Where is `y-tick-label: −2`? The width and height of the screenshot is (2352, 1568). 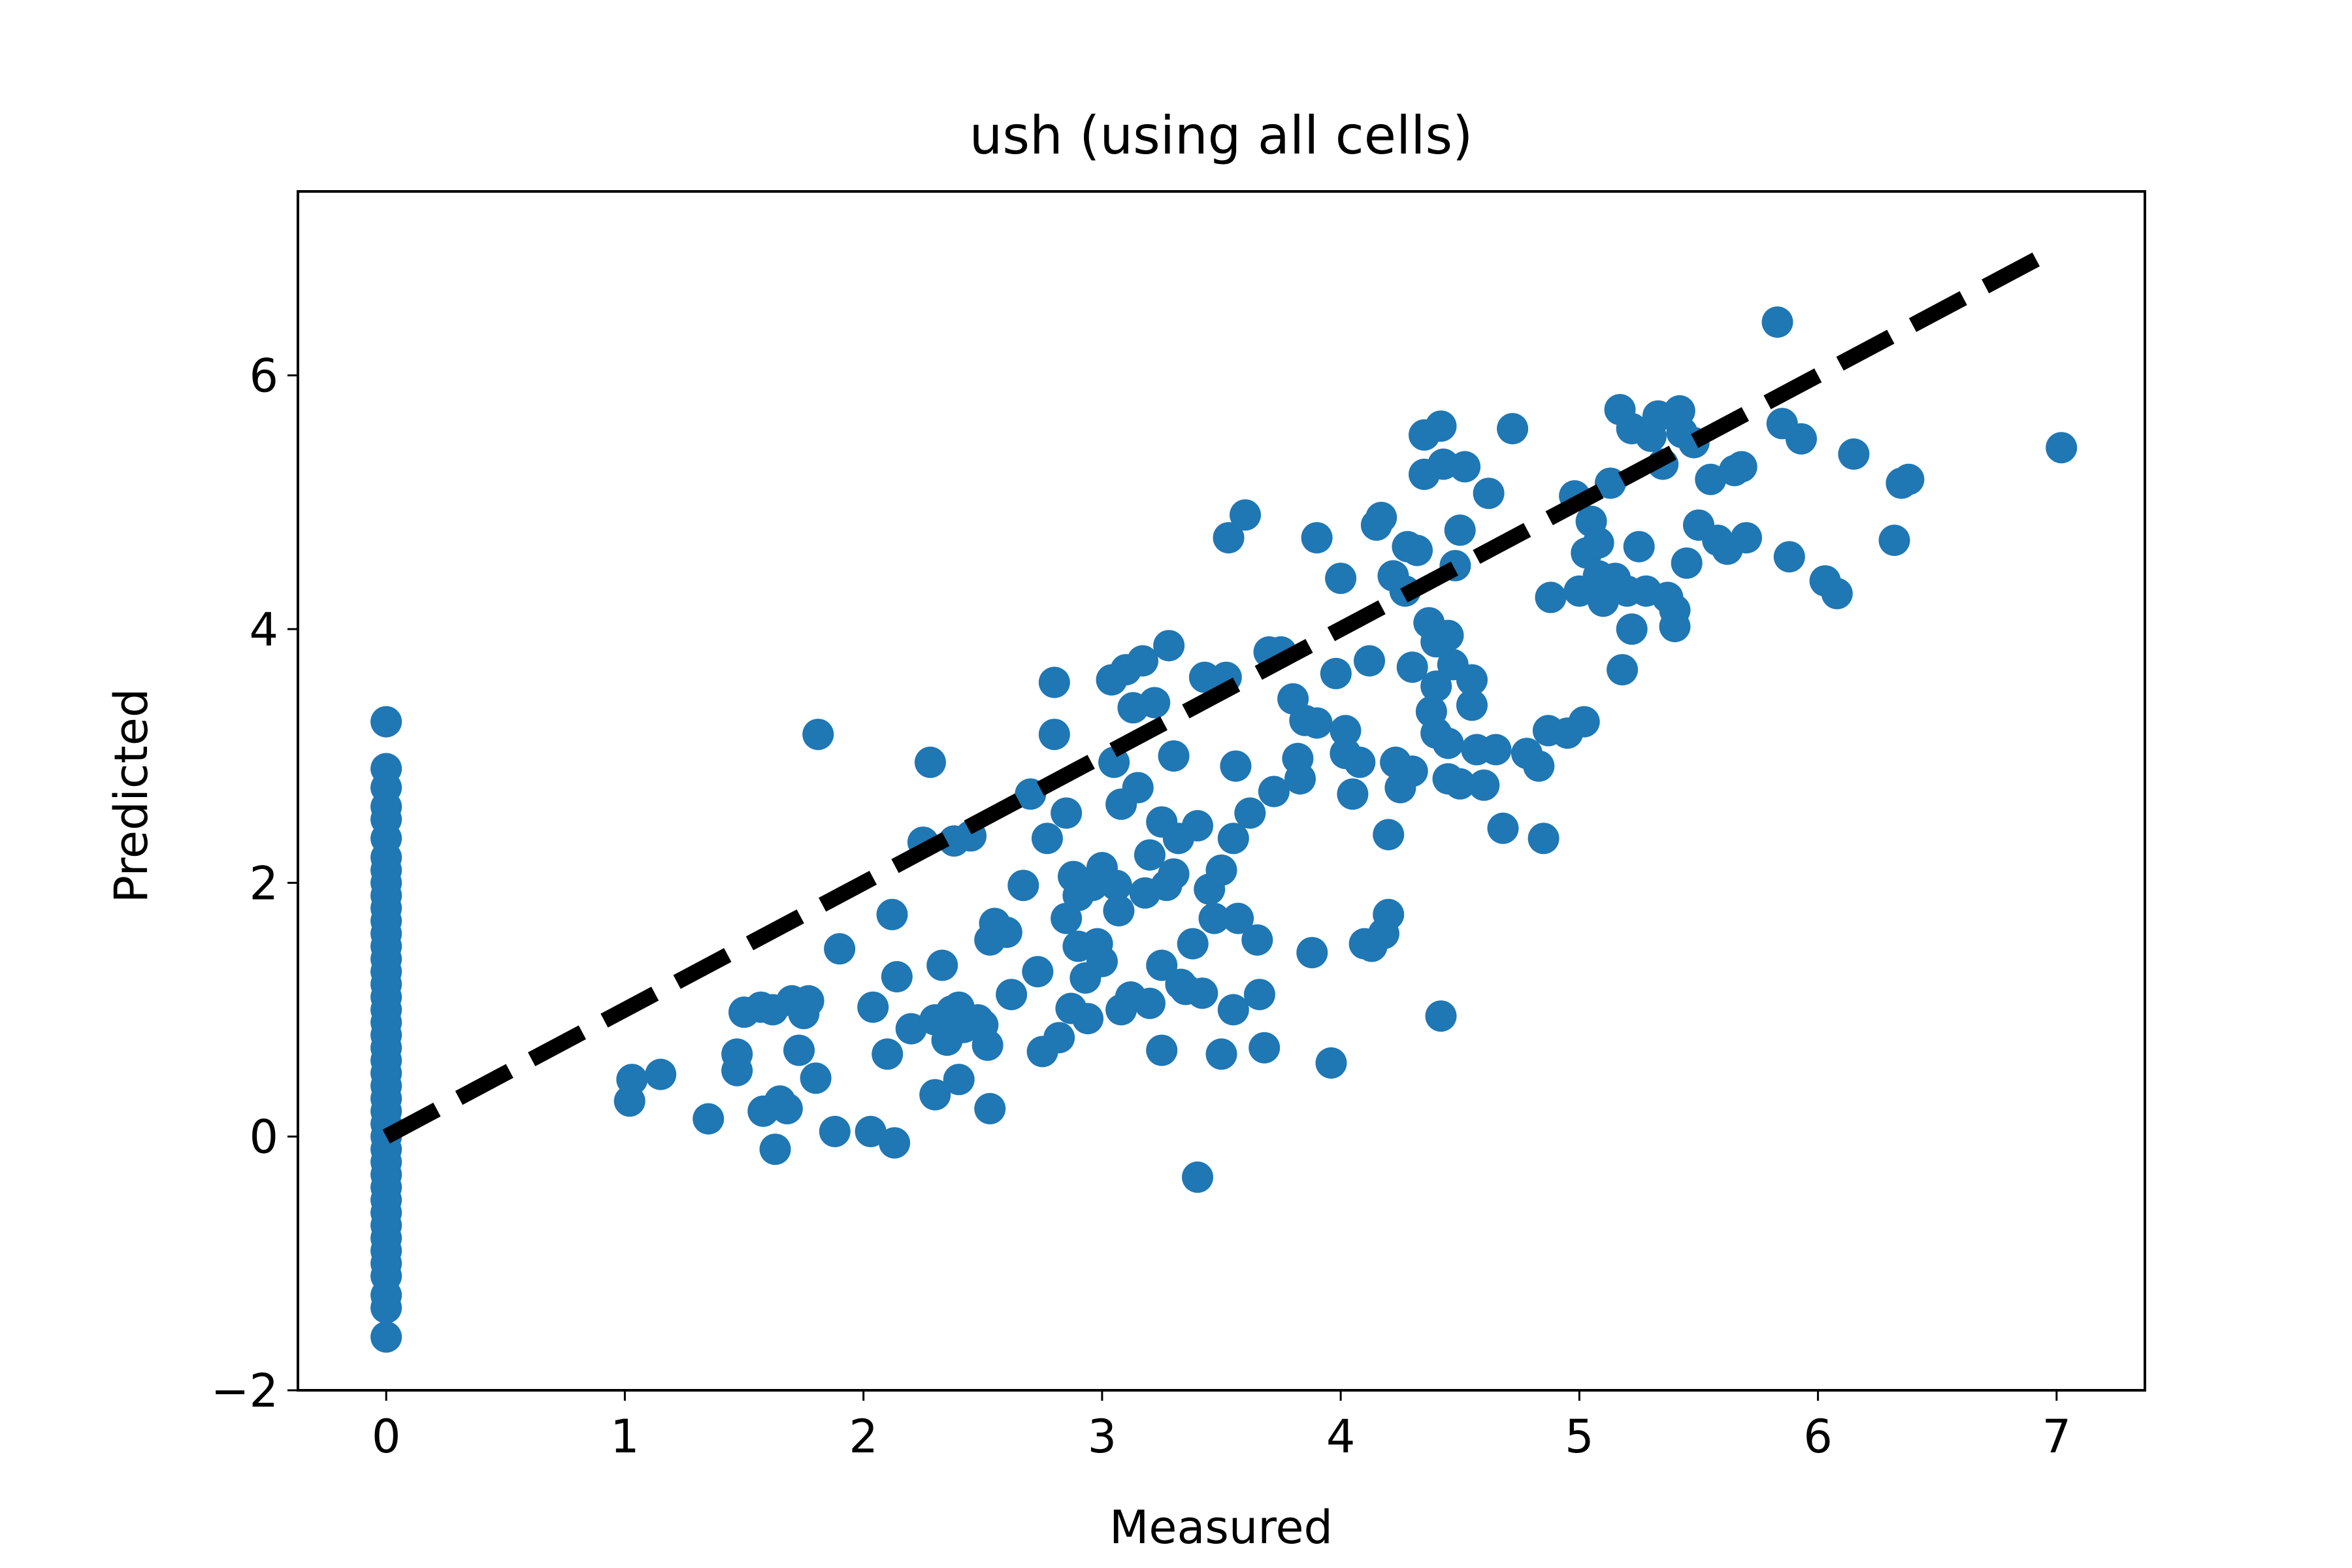 y-tick-label: −2 is located at coordinates (244, 1391).